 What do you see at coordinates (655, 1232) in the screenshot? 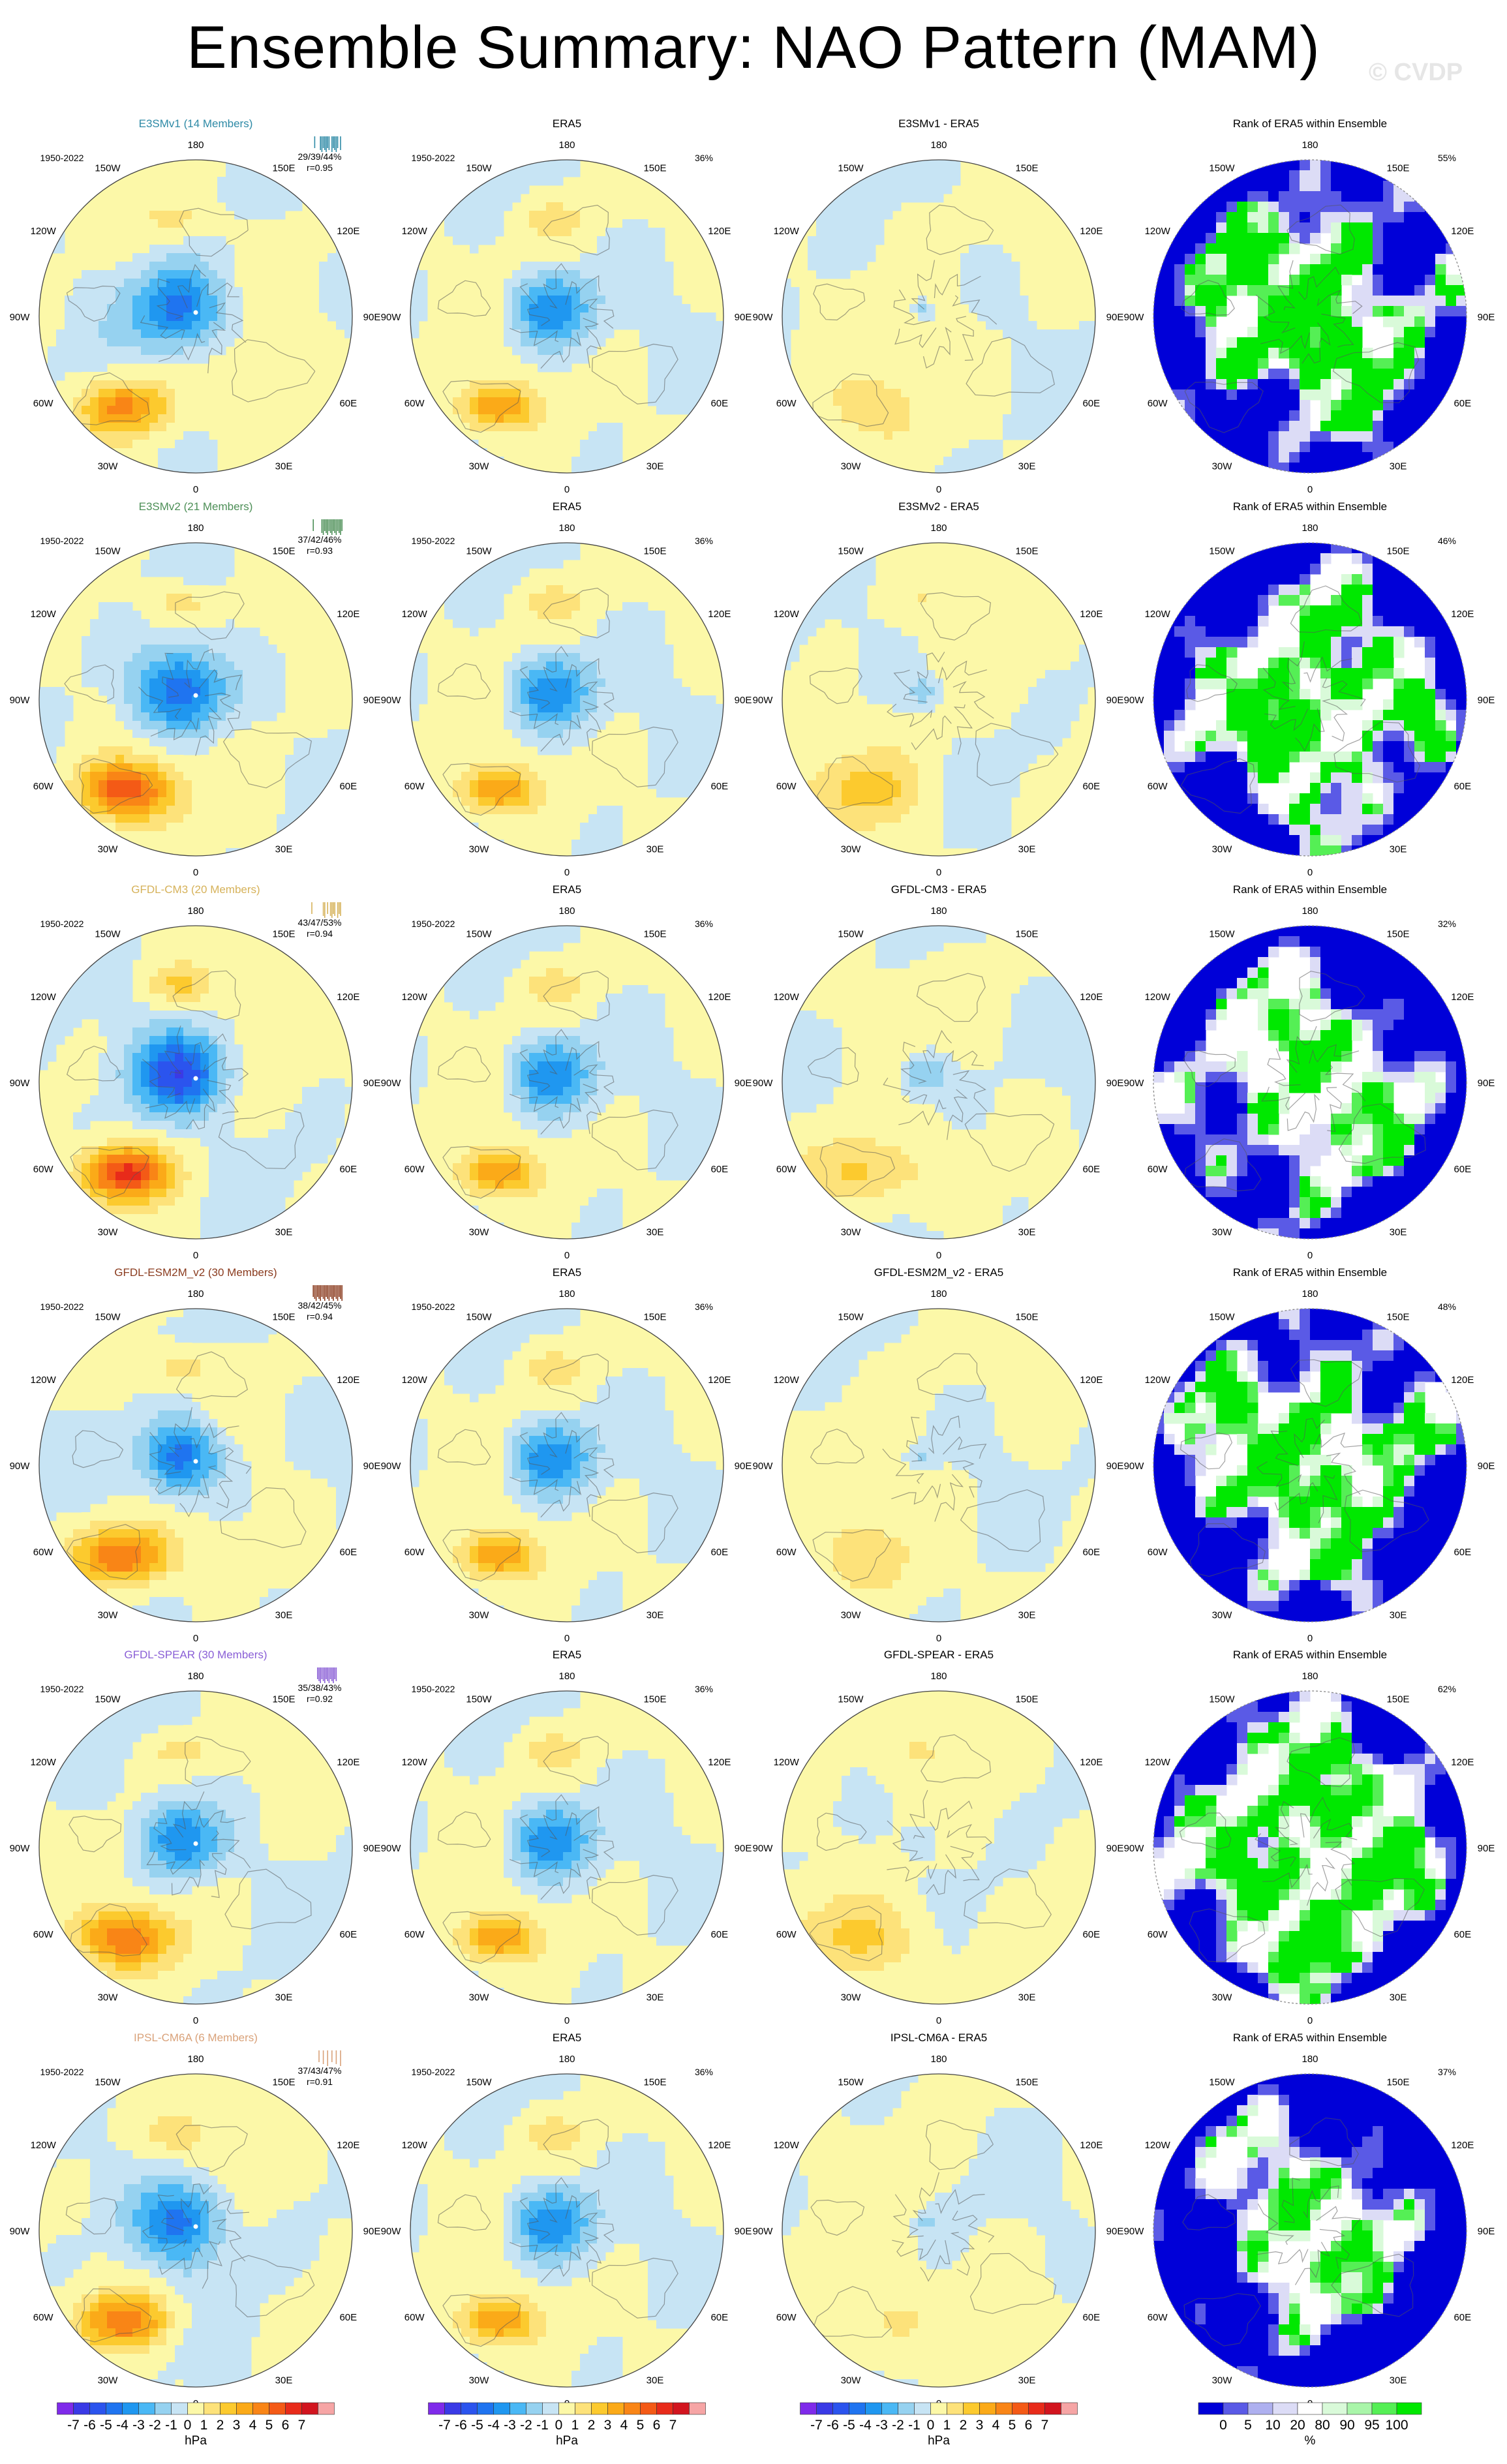
I see `longitude-label: 30E` at bounding box center [655, 1232].